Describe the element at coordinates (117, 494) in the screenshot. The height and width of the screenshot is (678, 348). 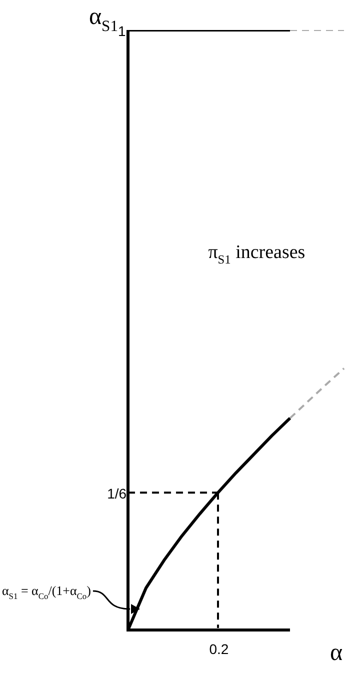
I see `annotation: 1/6` at that location.